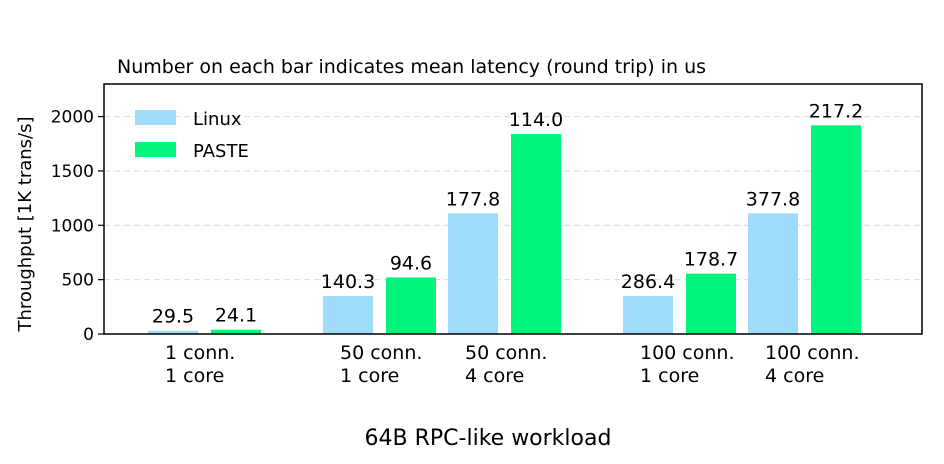 The height and width of the screenshot is (464, 944). I want to click on y-tick-label: 500, so click(78, 281).